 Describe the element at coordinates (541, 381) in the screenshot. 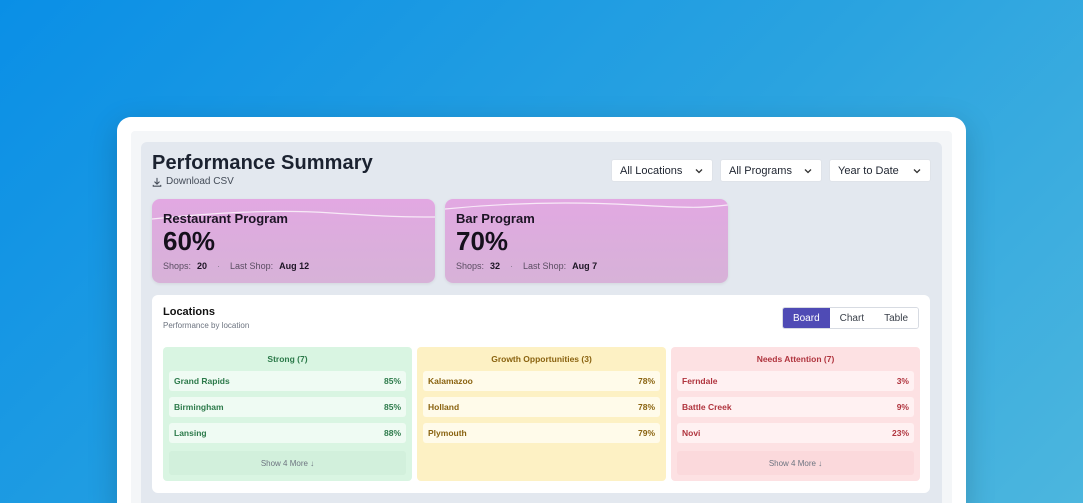

I see `location-row: Kalamazoo 78%` at that location.